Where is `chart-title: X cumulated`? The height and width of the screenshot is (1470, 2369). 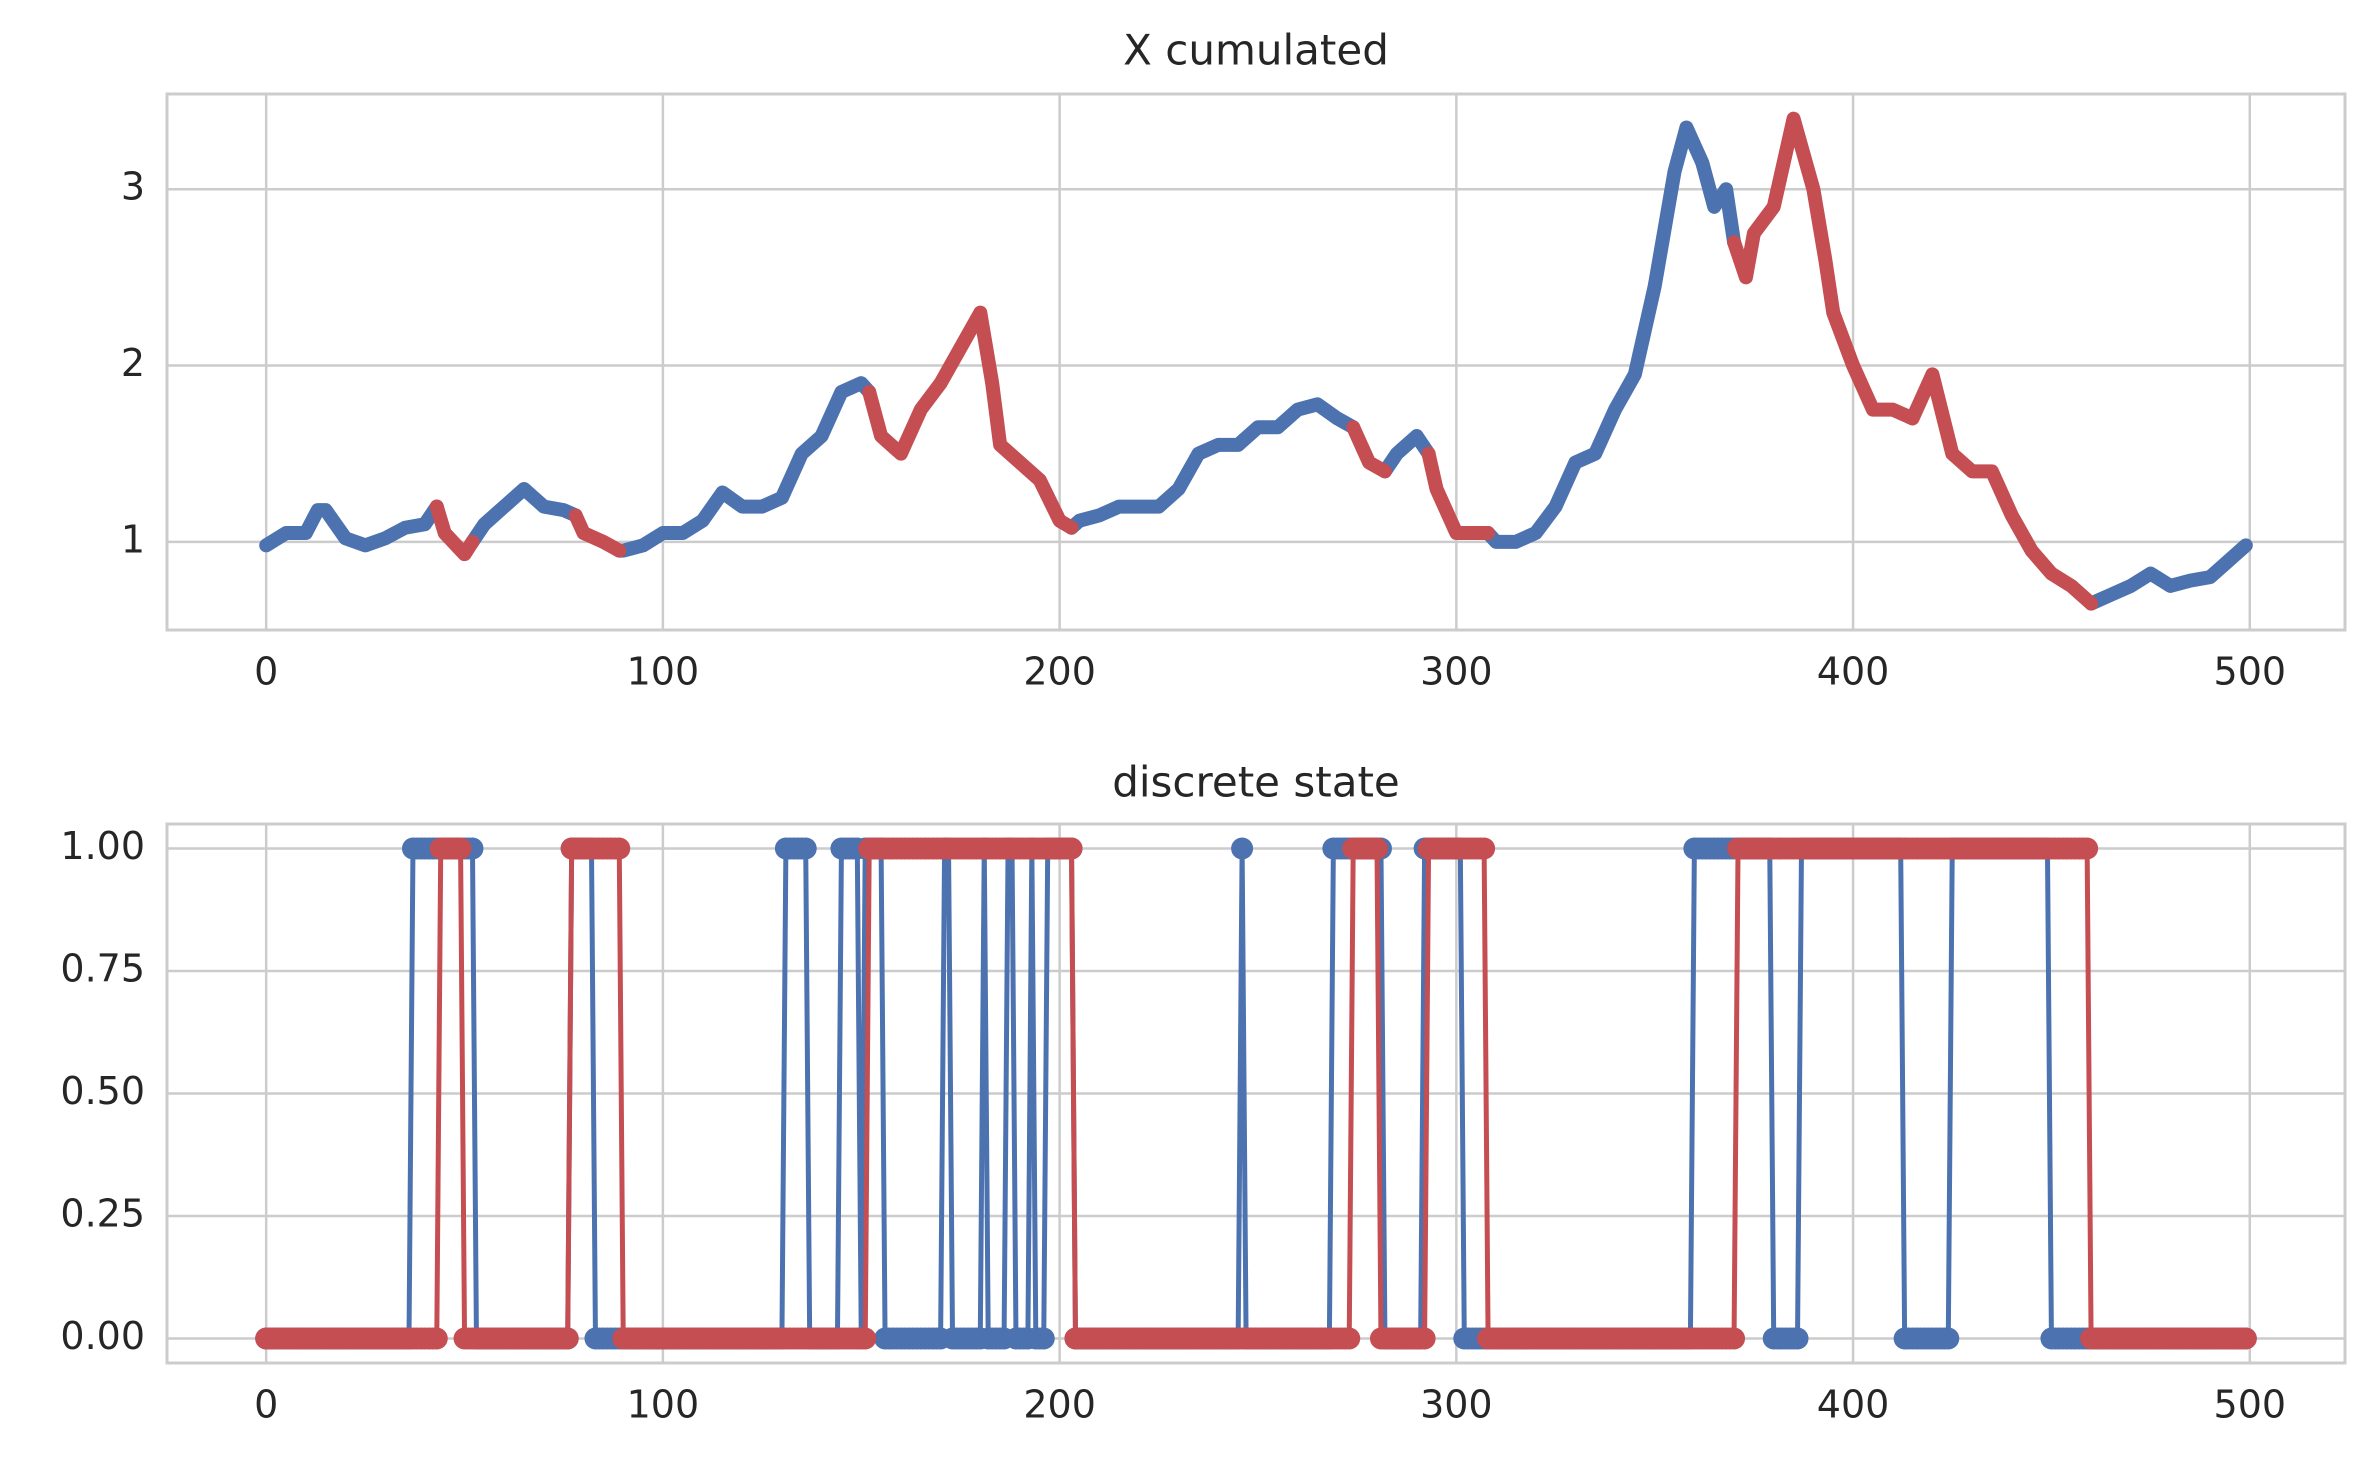 chart-title: X cumulated is located at coordinates (1256, 50).